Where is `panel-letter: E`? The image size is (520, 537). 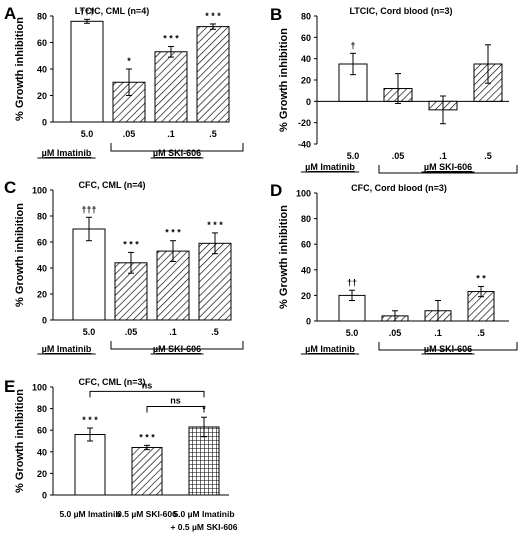 panel-letter: E is located at coordinates (9, 386).